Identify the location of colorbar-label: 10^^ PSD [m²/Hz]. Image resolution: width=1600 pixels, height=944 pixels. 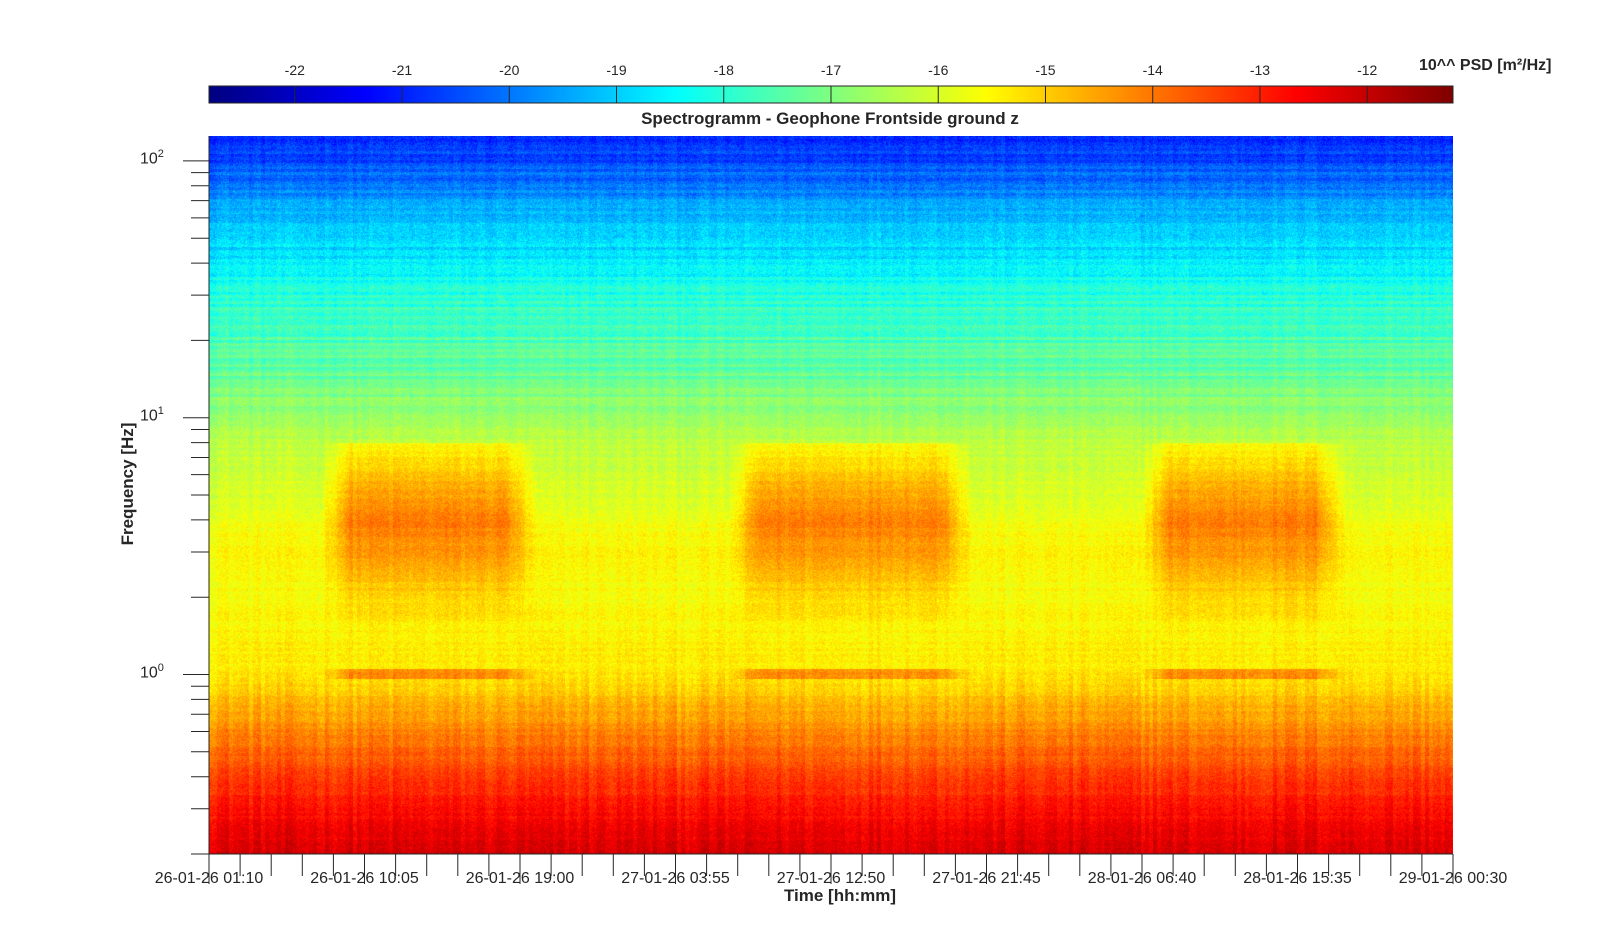
(1485, 65).